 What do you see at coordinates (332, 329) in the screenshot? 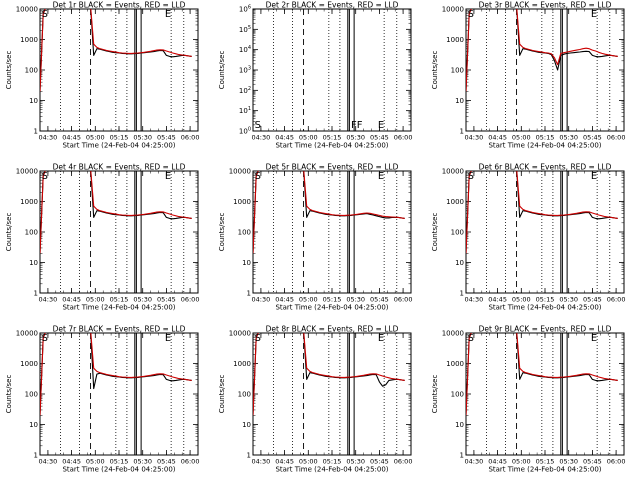
I see `panel-title: Det 8r BLACK = Events, RED = LLD` at bounding box center [332, 329].